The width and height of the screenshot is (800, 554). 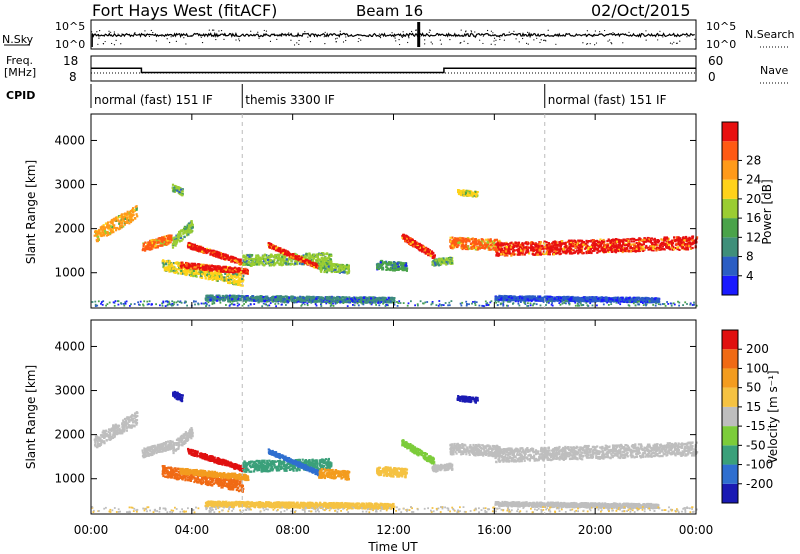 I want to click on freq-label-1: Freq., so click(x=19, y=60).